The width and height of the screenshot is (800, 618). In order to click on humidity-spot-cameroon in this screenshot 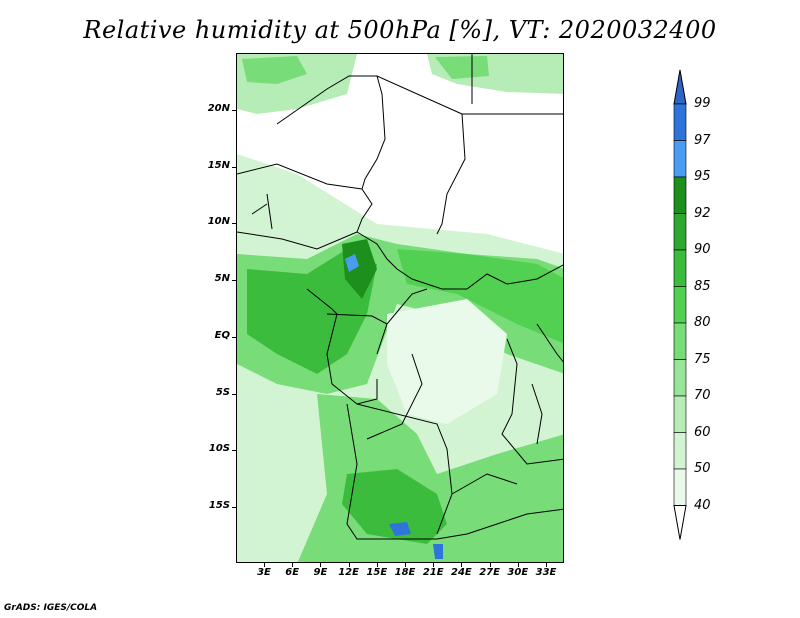, I will do `click(352, 263)`.